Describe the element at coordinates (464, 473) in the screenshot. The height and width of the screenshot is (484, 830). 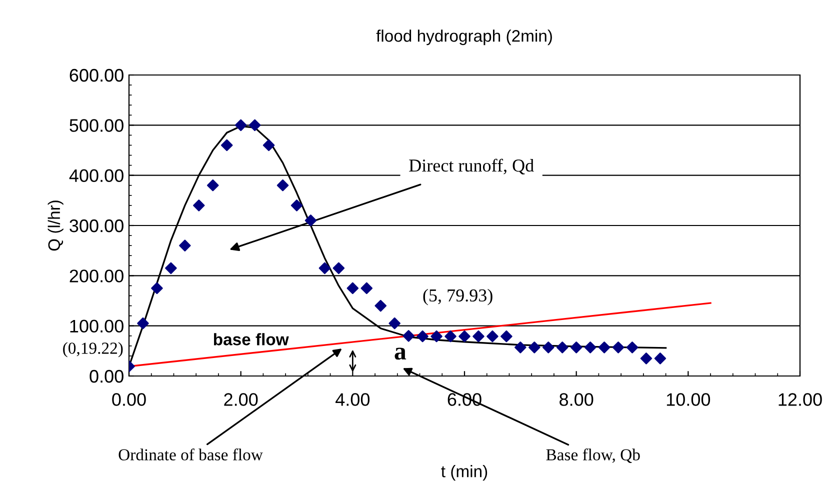
I see `x-axis-title: t (min)` at that location.